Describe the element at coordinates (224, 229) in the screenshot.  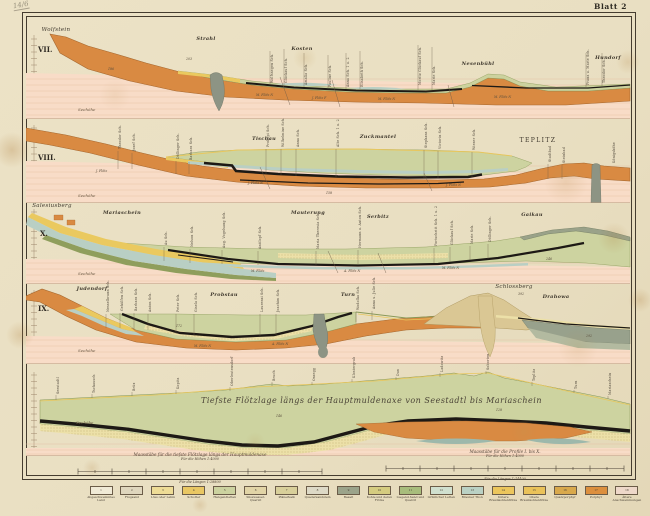
I see `shaft-label: Aug. Vogelsang Sch.` at that location.